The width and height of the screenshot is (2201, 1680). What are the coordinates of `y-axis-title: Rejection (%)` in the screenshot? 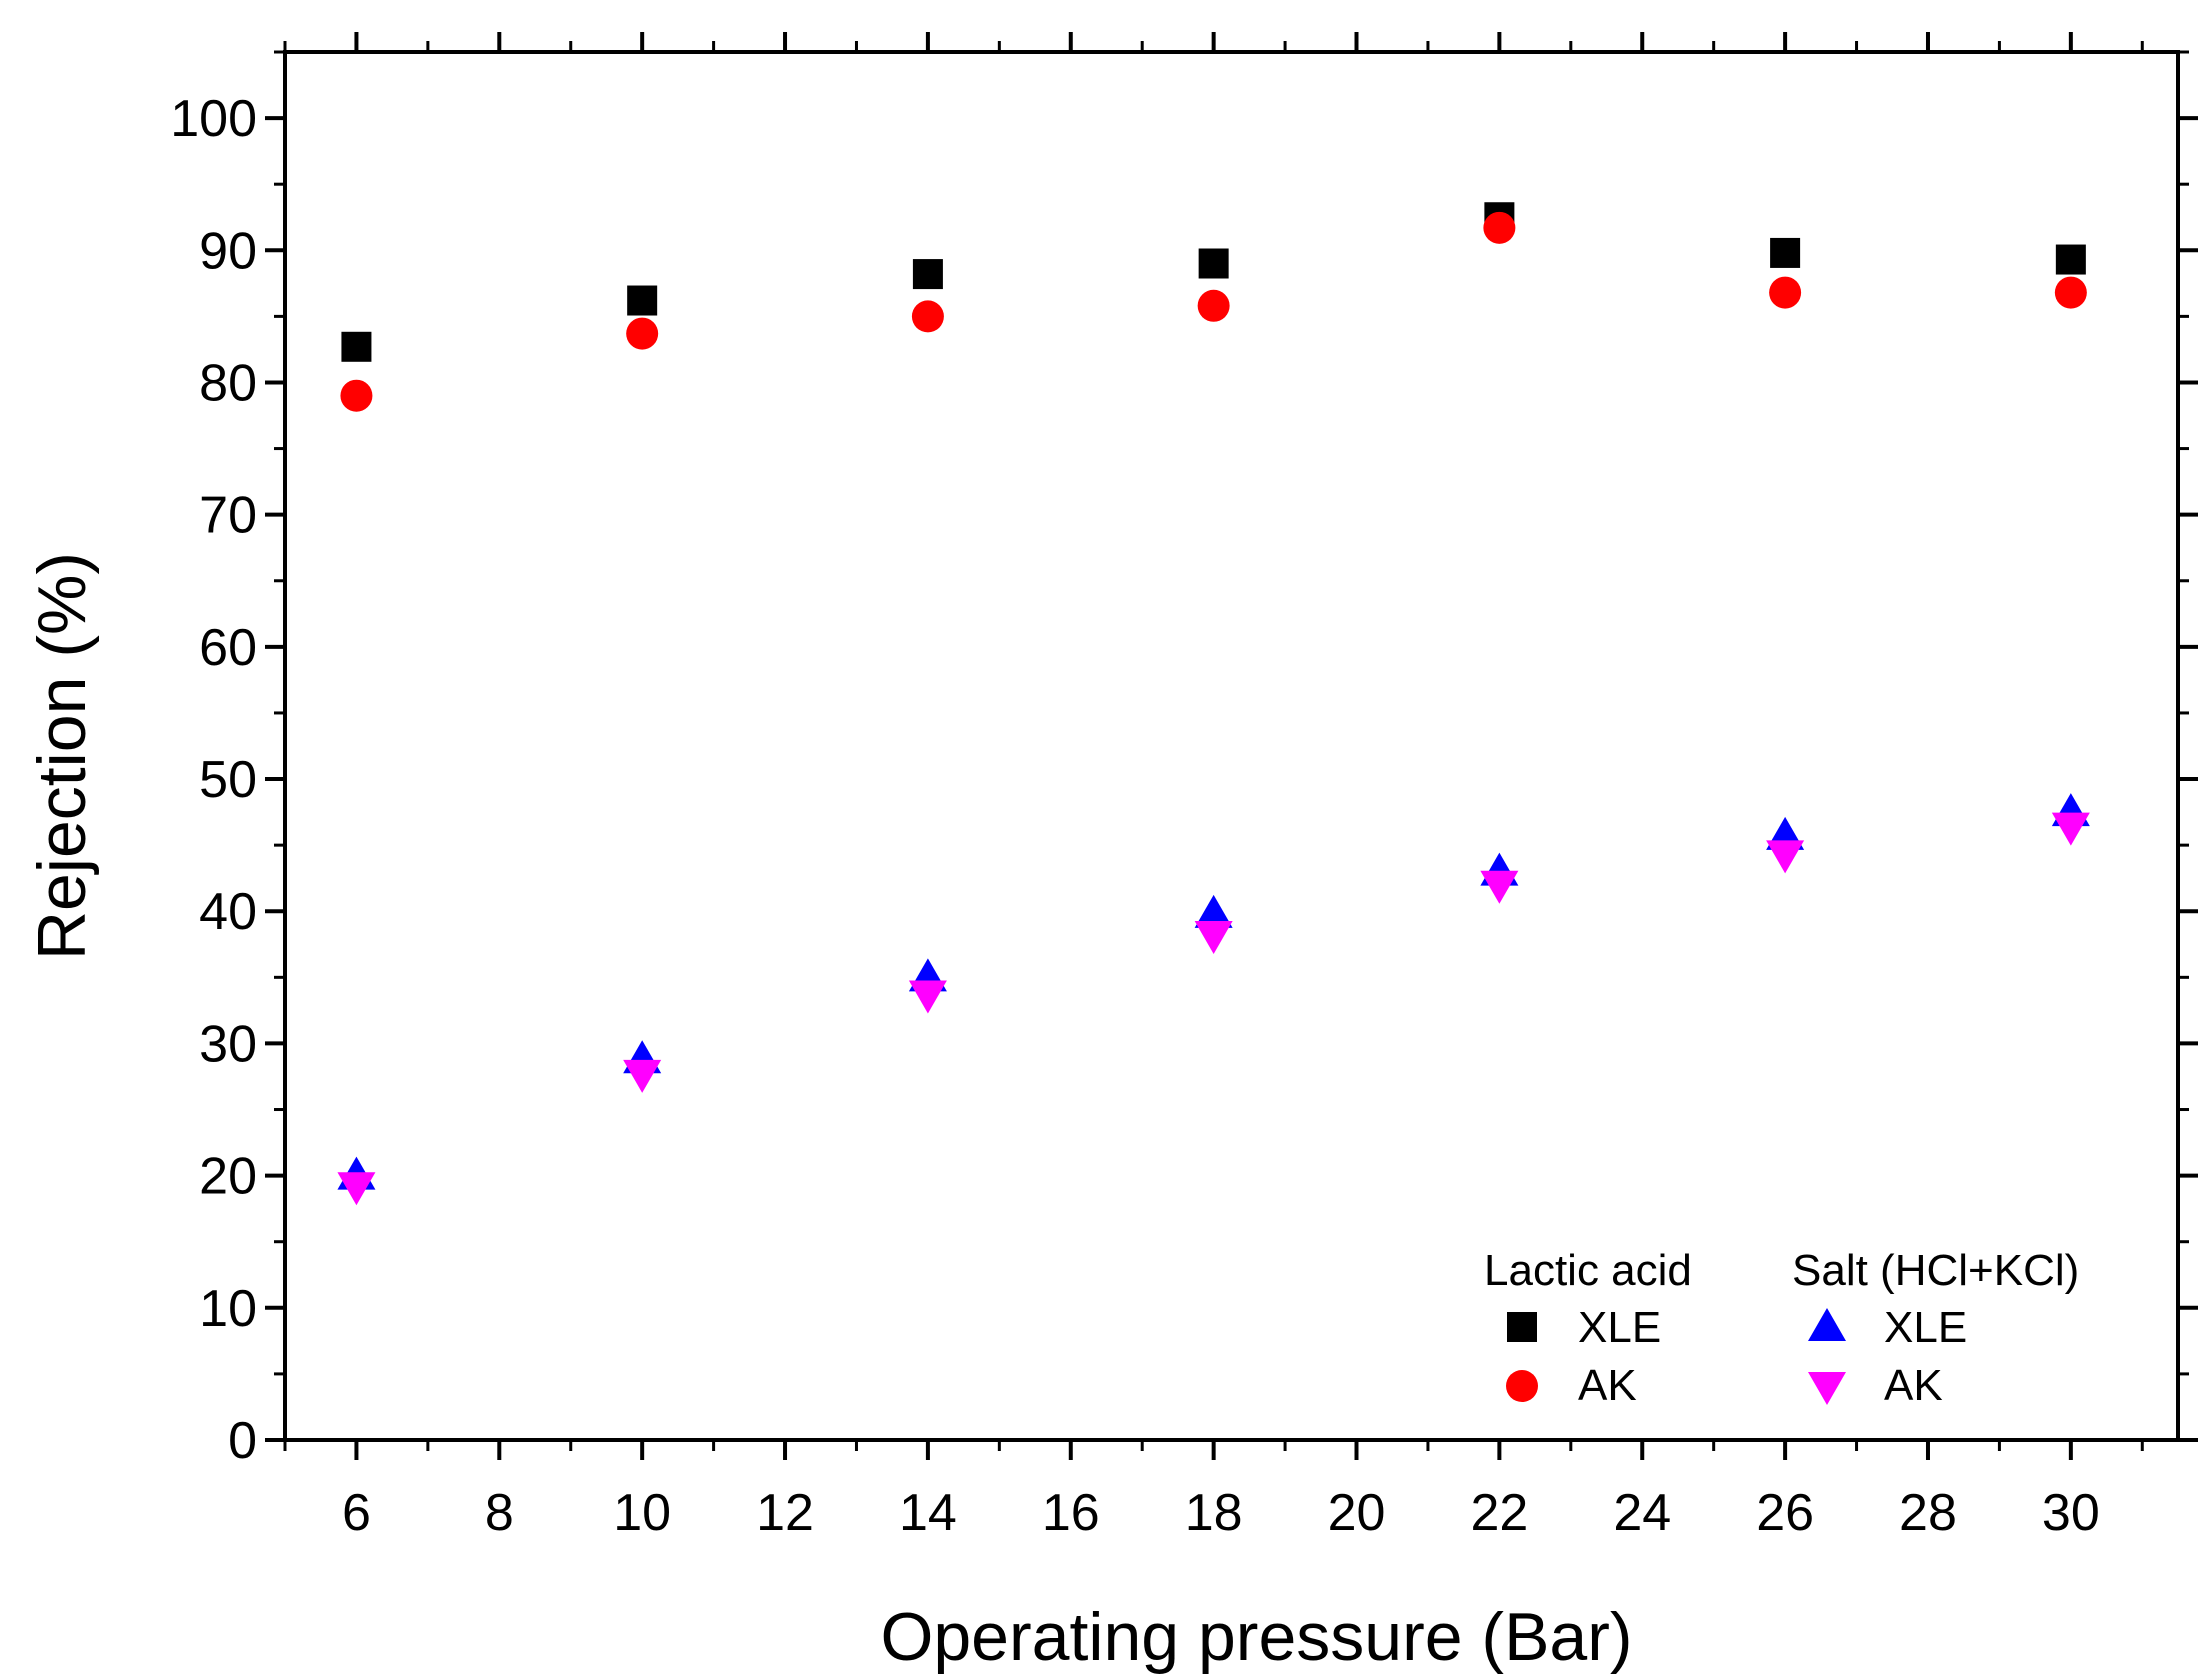 It's located at (62, 756).